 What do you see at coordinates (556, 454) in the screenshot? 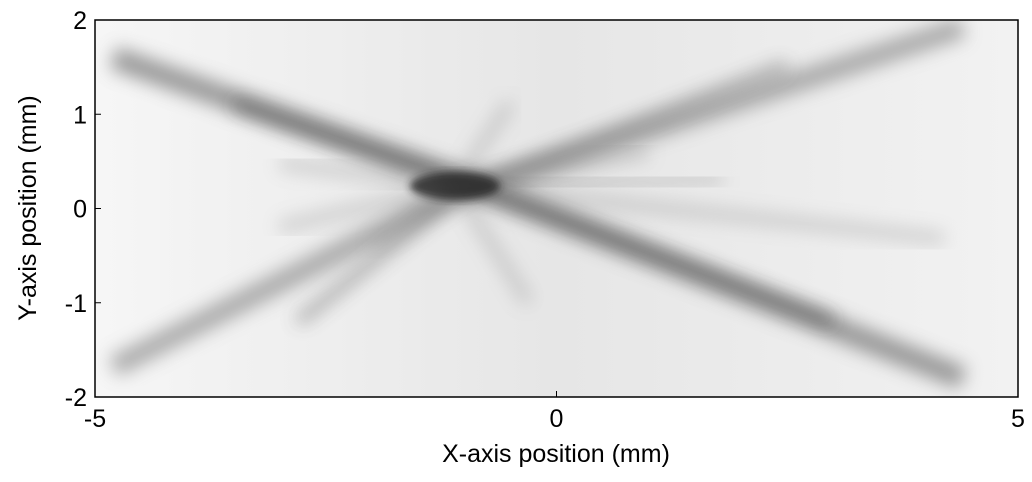
I see `x-axis-label: X-axis position (mm)` at bounding box center [556, 454].